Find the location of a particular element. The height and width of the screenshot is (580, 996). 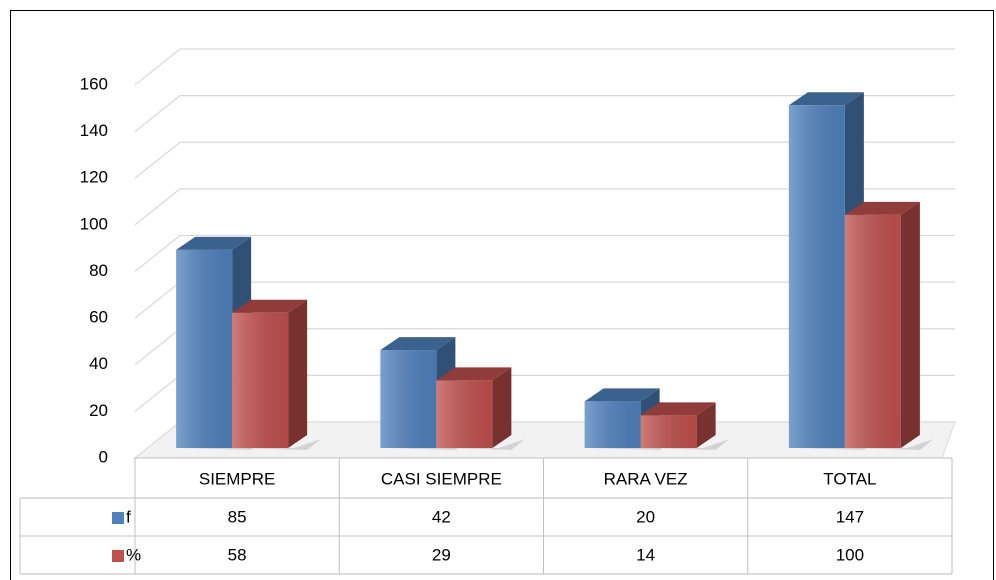

y-tick-label: 160 is located at coordinates (94, 83).